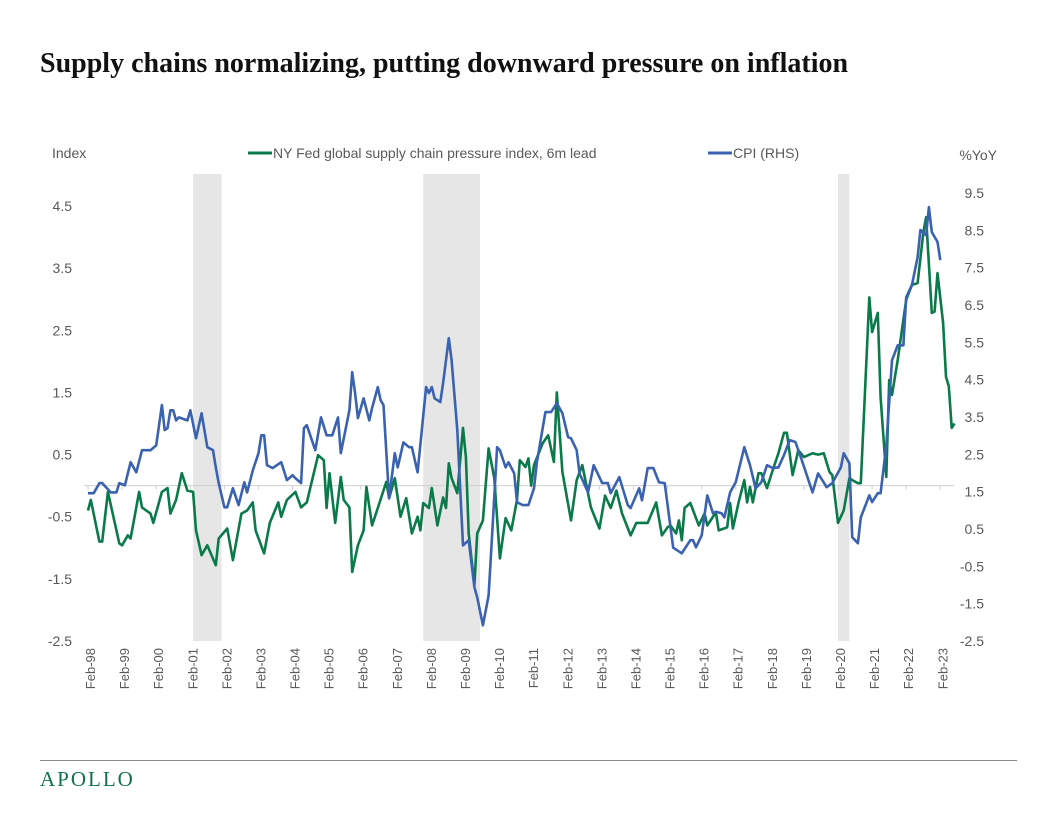 The image size is (1056, 816). Describe the element at coordinates (158, 668) in the screenshot. I see `x-tick-label: Feb-00` at that location.